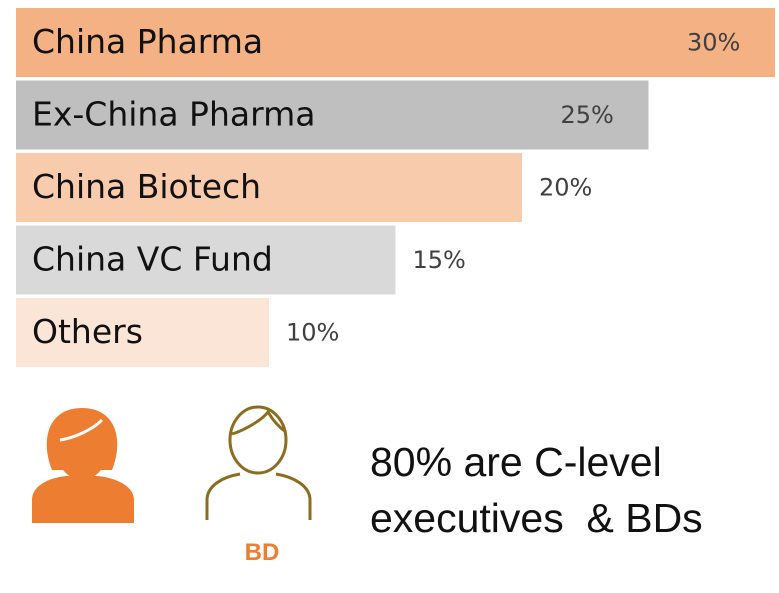 The width and height of the screenshot is (779, 593). Describe the element at coordinates (439, 260) in the screenshot. I see `value-label: 15%` at that location.